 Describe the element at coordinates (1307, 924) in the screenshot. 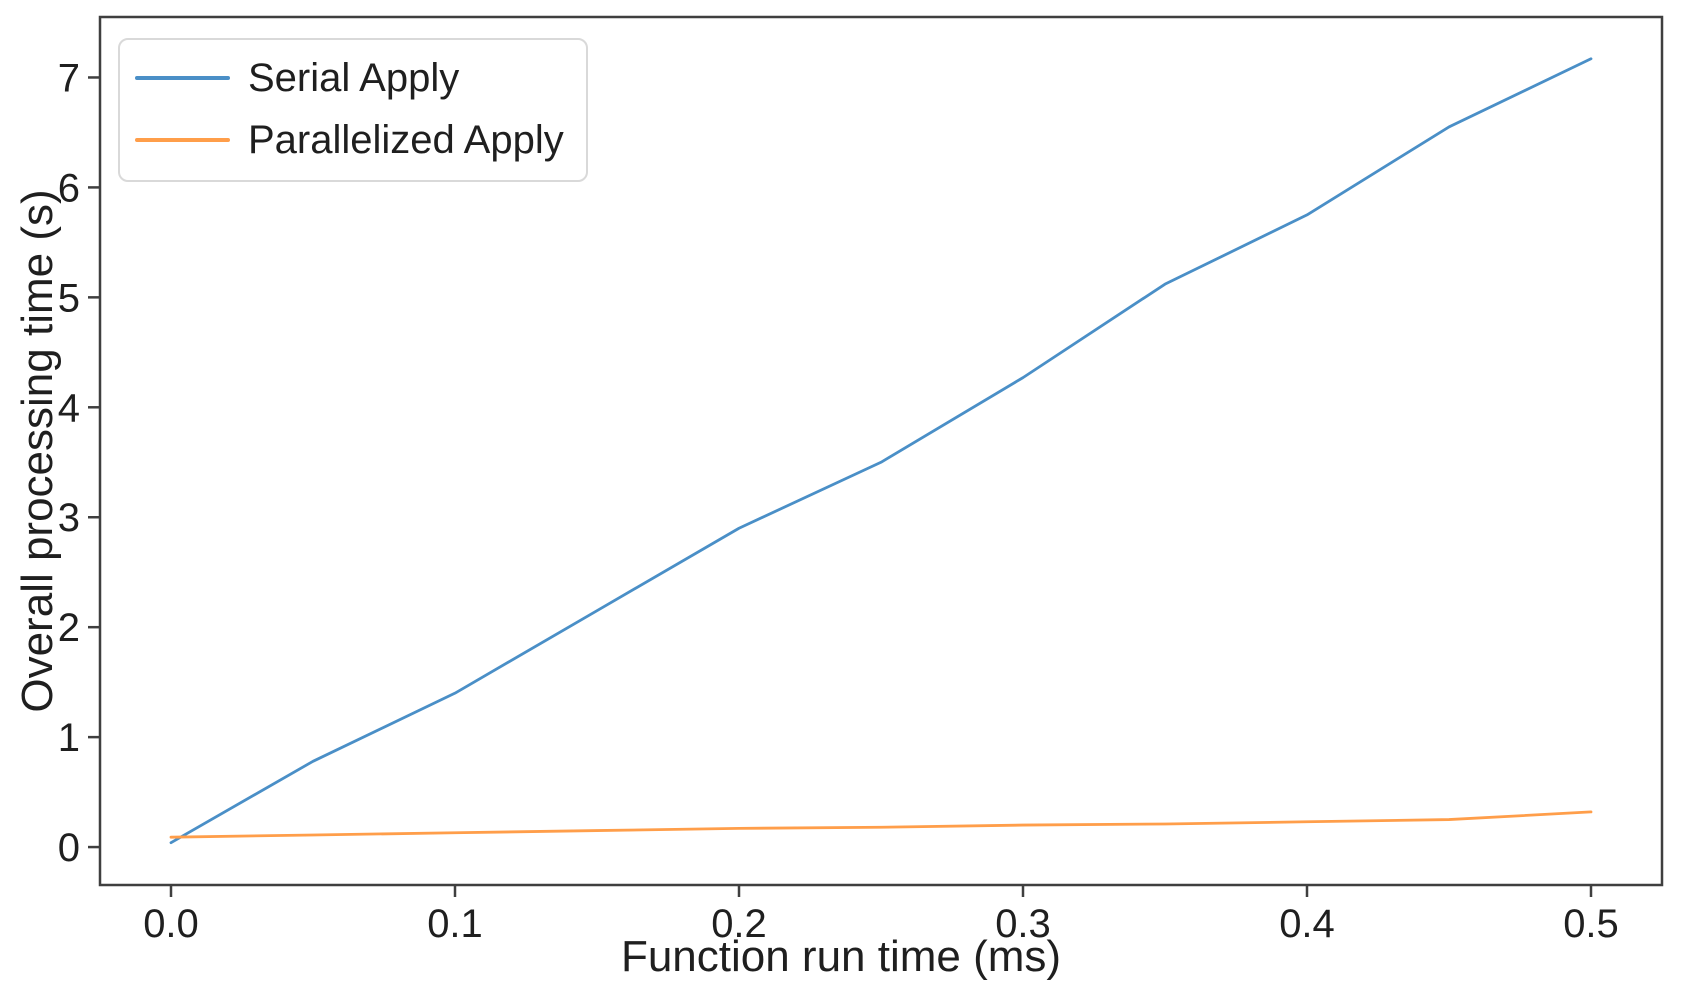

I see `x-tick-label: 0.4` at that location.